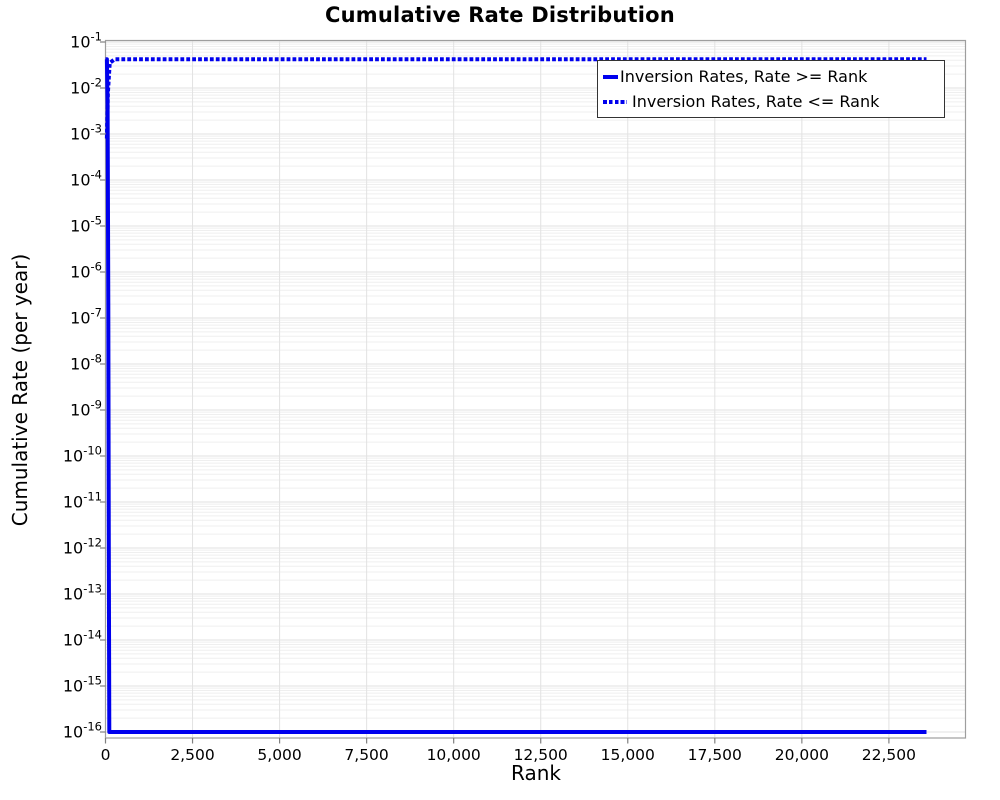 The width and height of the screenshot is (1000, 800). What do you see at coordinates (192, 755) in the screenshot?
I see `x-tick-label: 2,500` at bounding box center [192, 755].